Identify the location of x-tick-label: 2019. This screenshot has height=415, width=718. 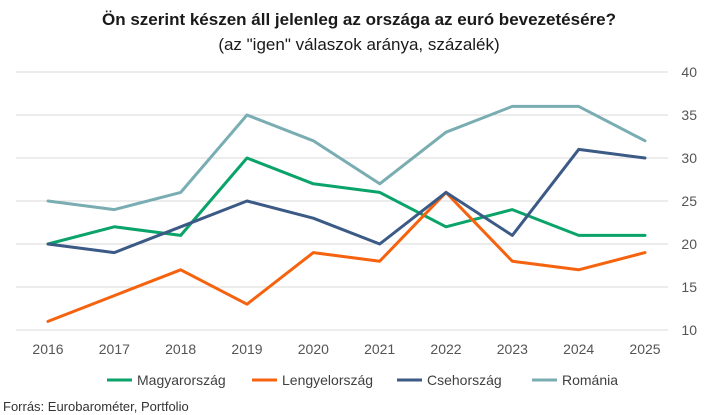
(246, 349).